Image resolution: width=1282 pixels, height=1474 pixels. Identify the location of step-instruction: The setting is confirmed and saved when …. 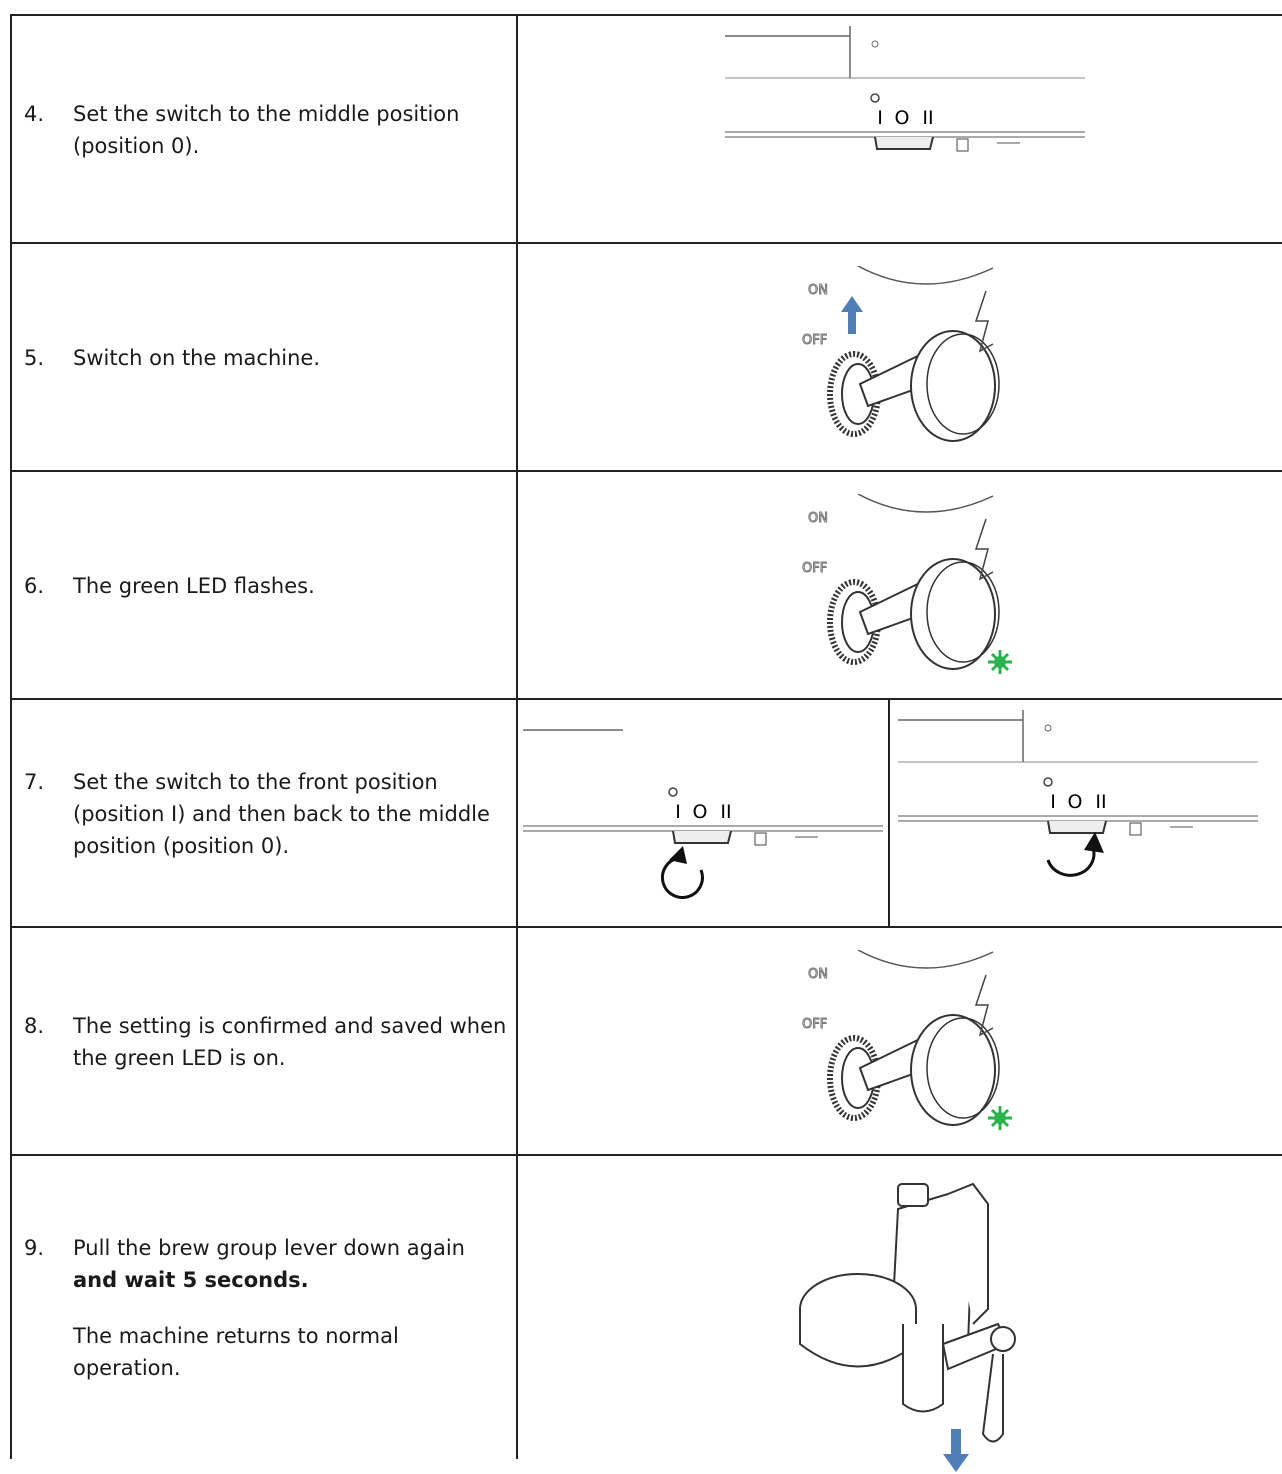
(290, 1042).